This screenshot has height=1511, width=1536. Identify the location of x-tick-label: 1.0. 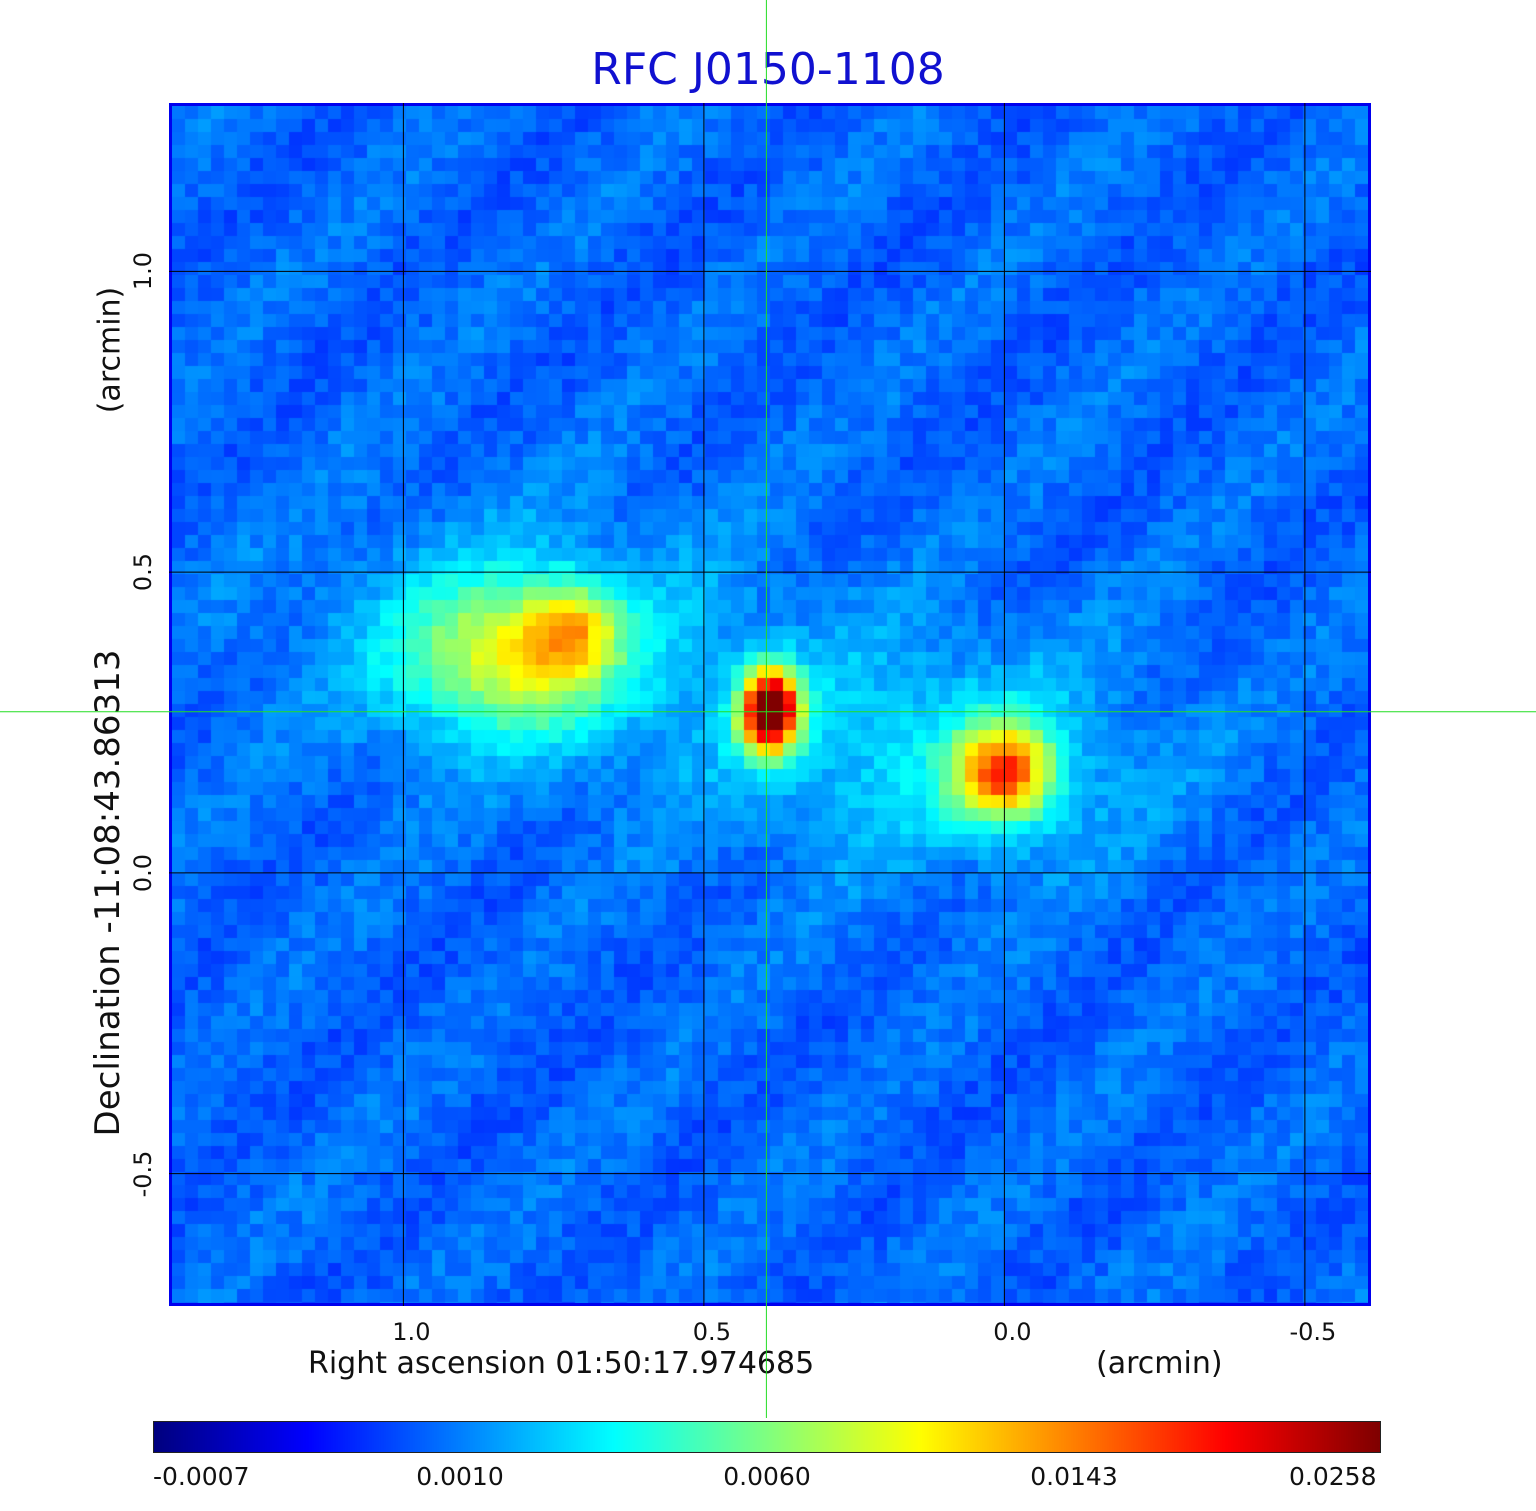
(411, 1332).